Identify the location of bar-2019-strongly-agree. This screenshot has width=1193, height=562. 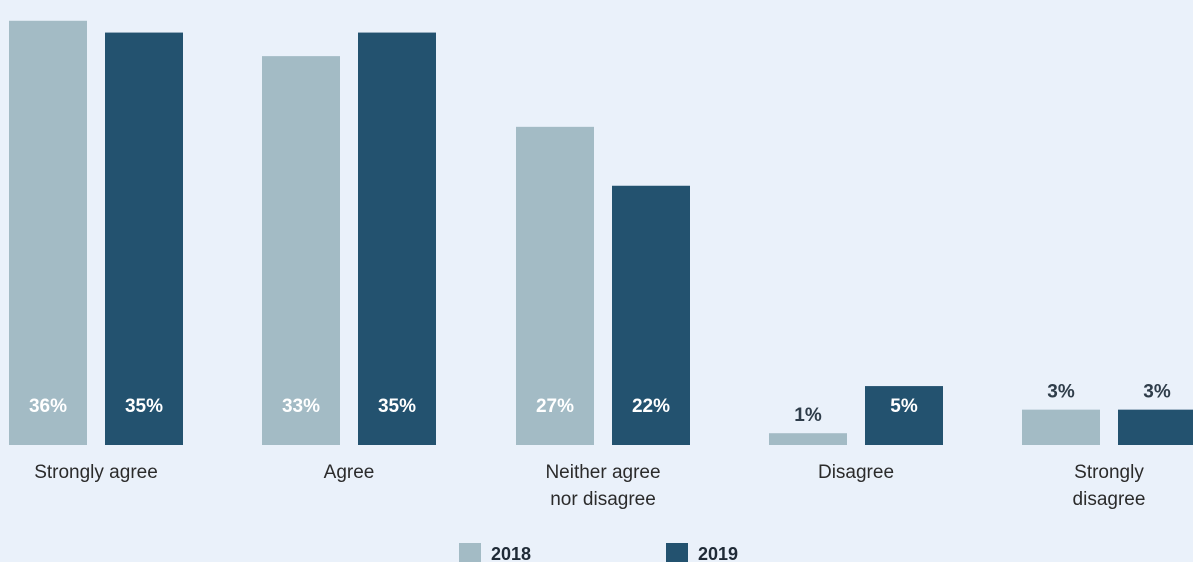
(144, 238).